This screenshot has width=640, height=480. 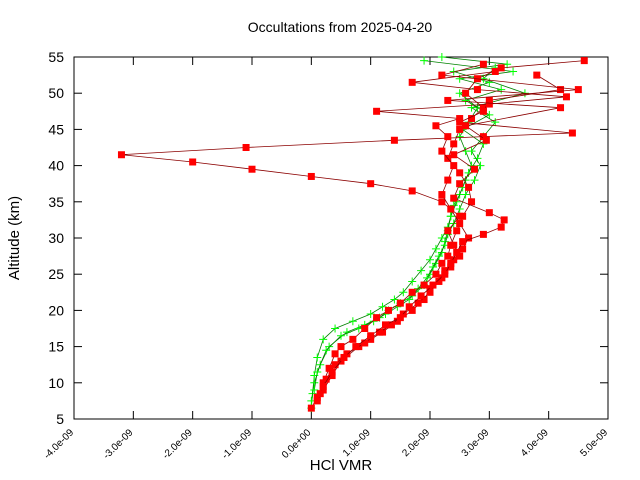 I want to click on x-tick-label: -1.0e-09, so click(x=237, y=444).